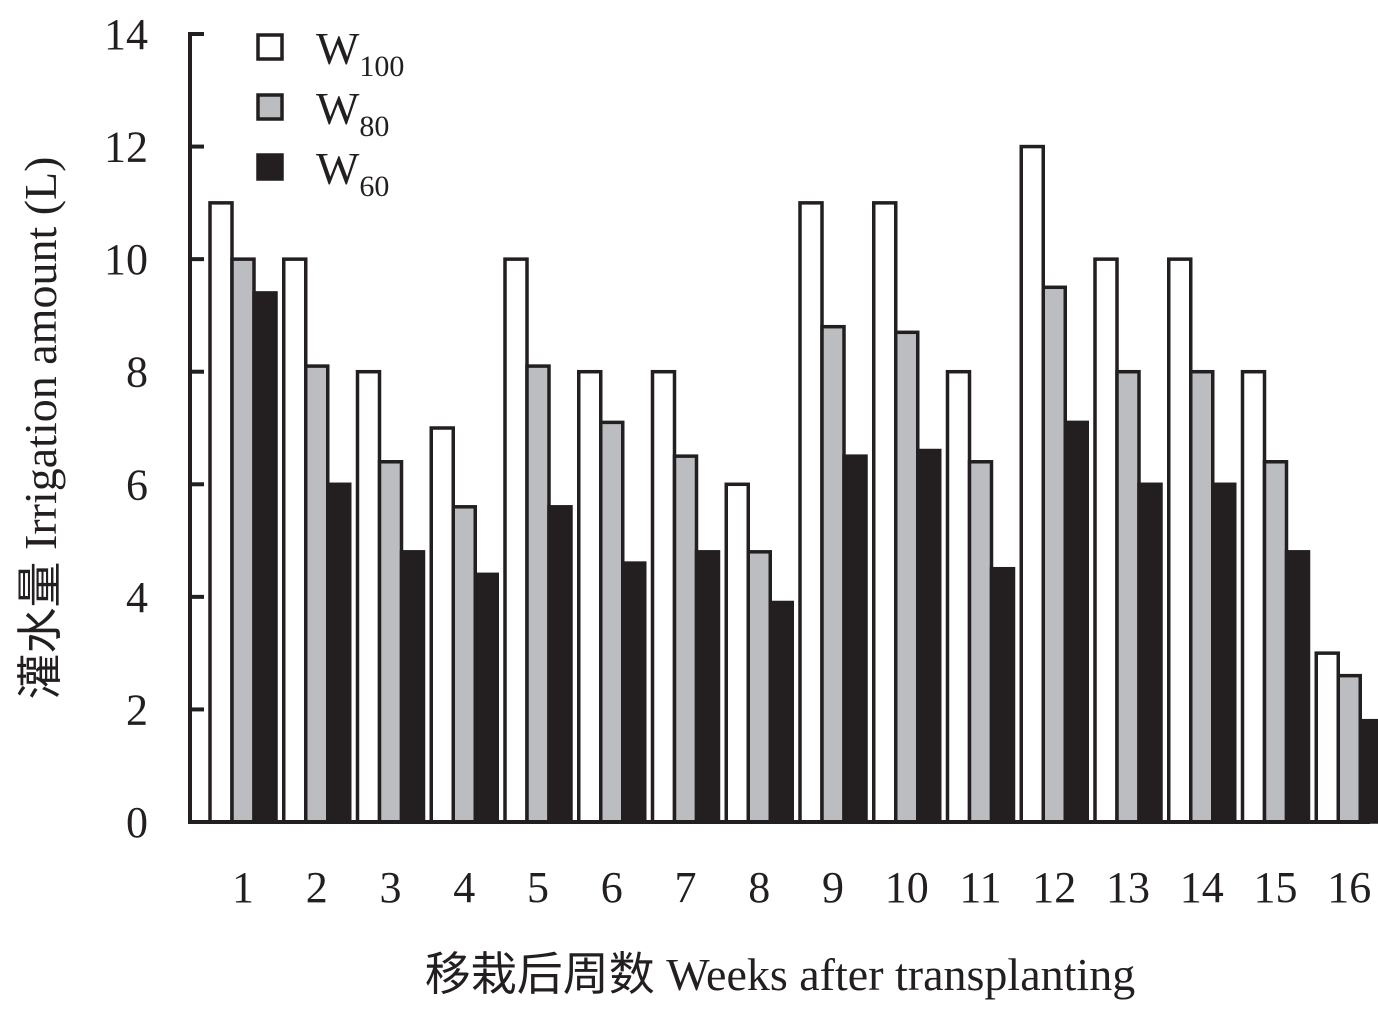 The width and height of the screenshot is (1378, 1017). Describe the element at coordinates (243, 540) in the screenshot. I see `bar-week-1-w80` at that location.